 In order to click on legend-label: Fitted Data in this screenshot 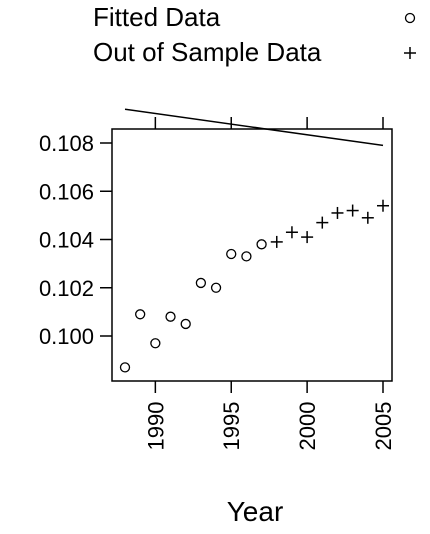, I will do `click(157, 17)`.